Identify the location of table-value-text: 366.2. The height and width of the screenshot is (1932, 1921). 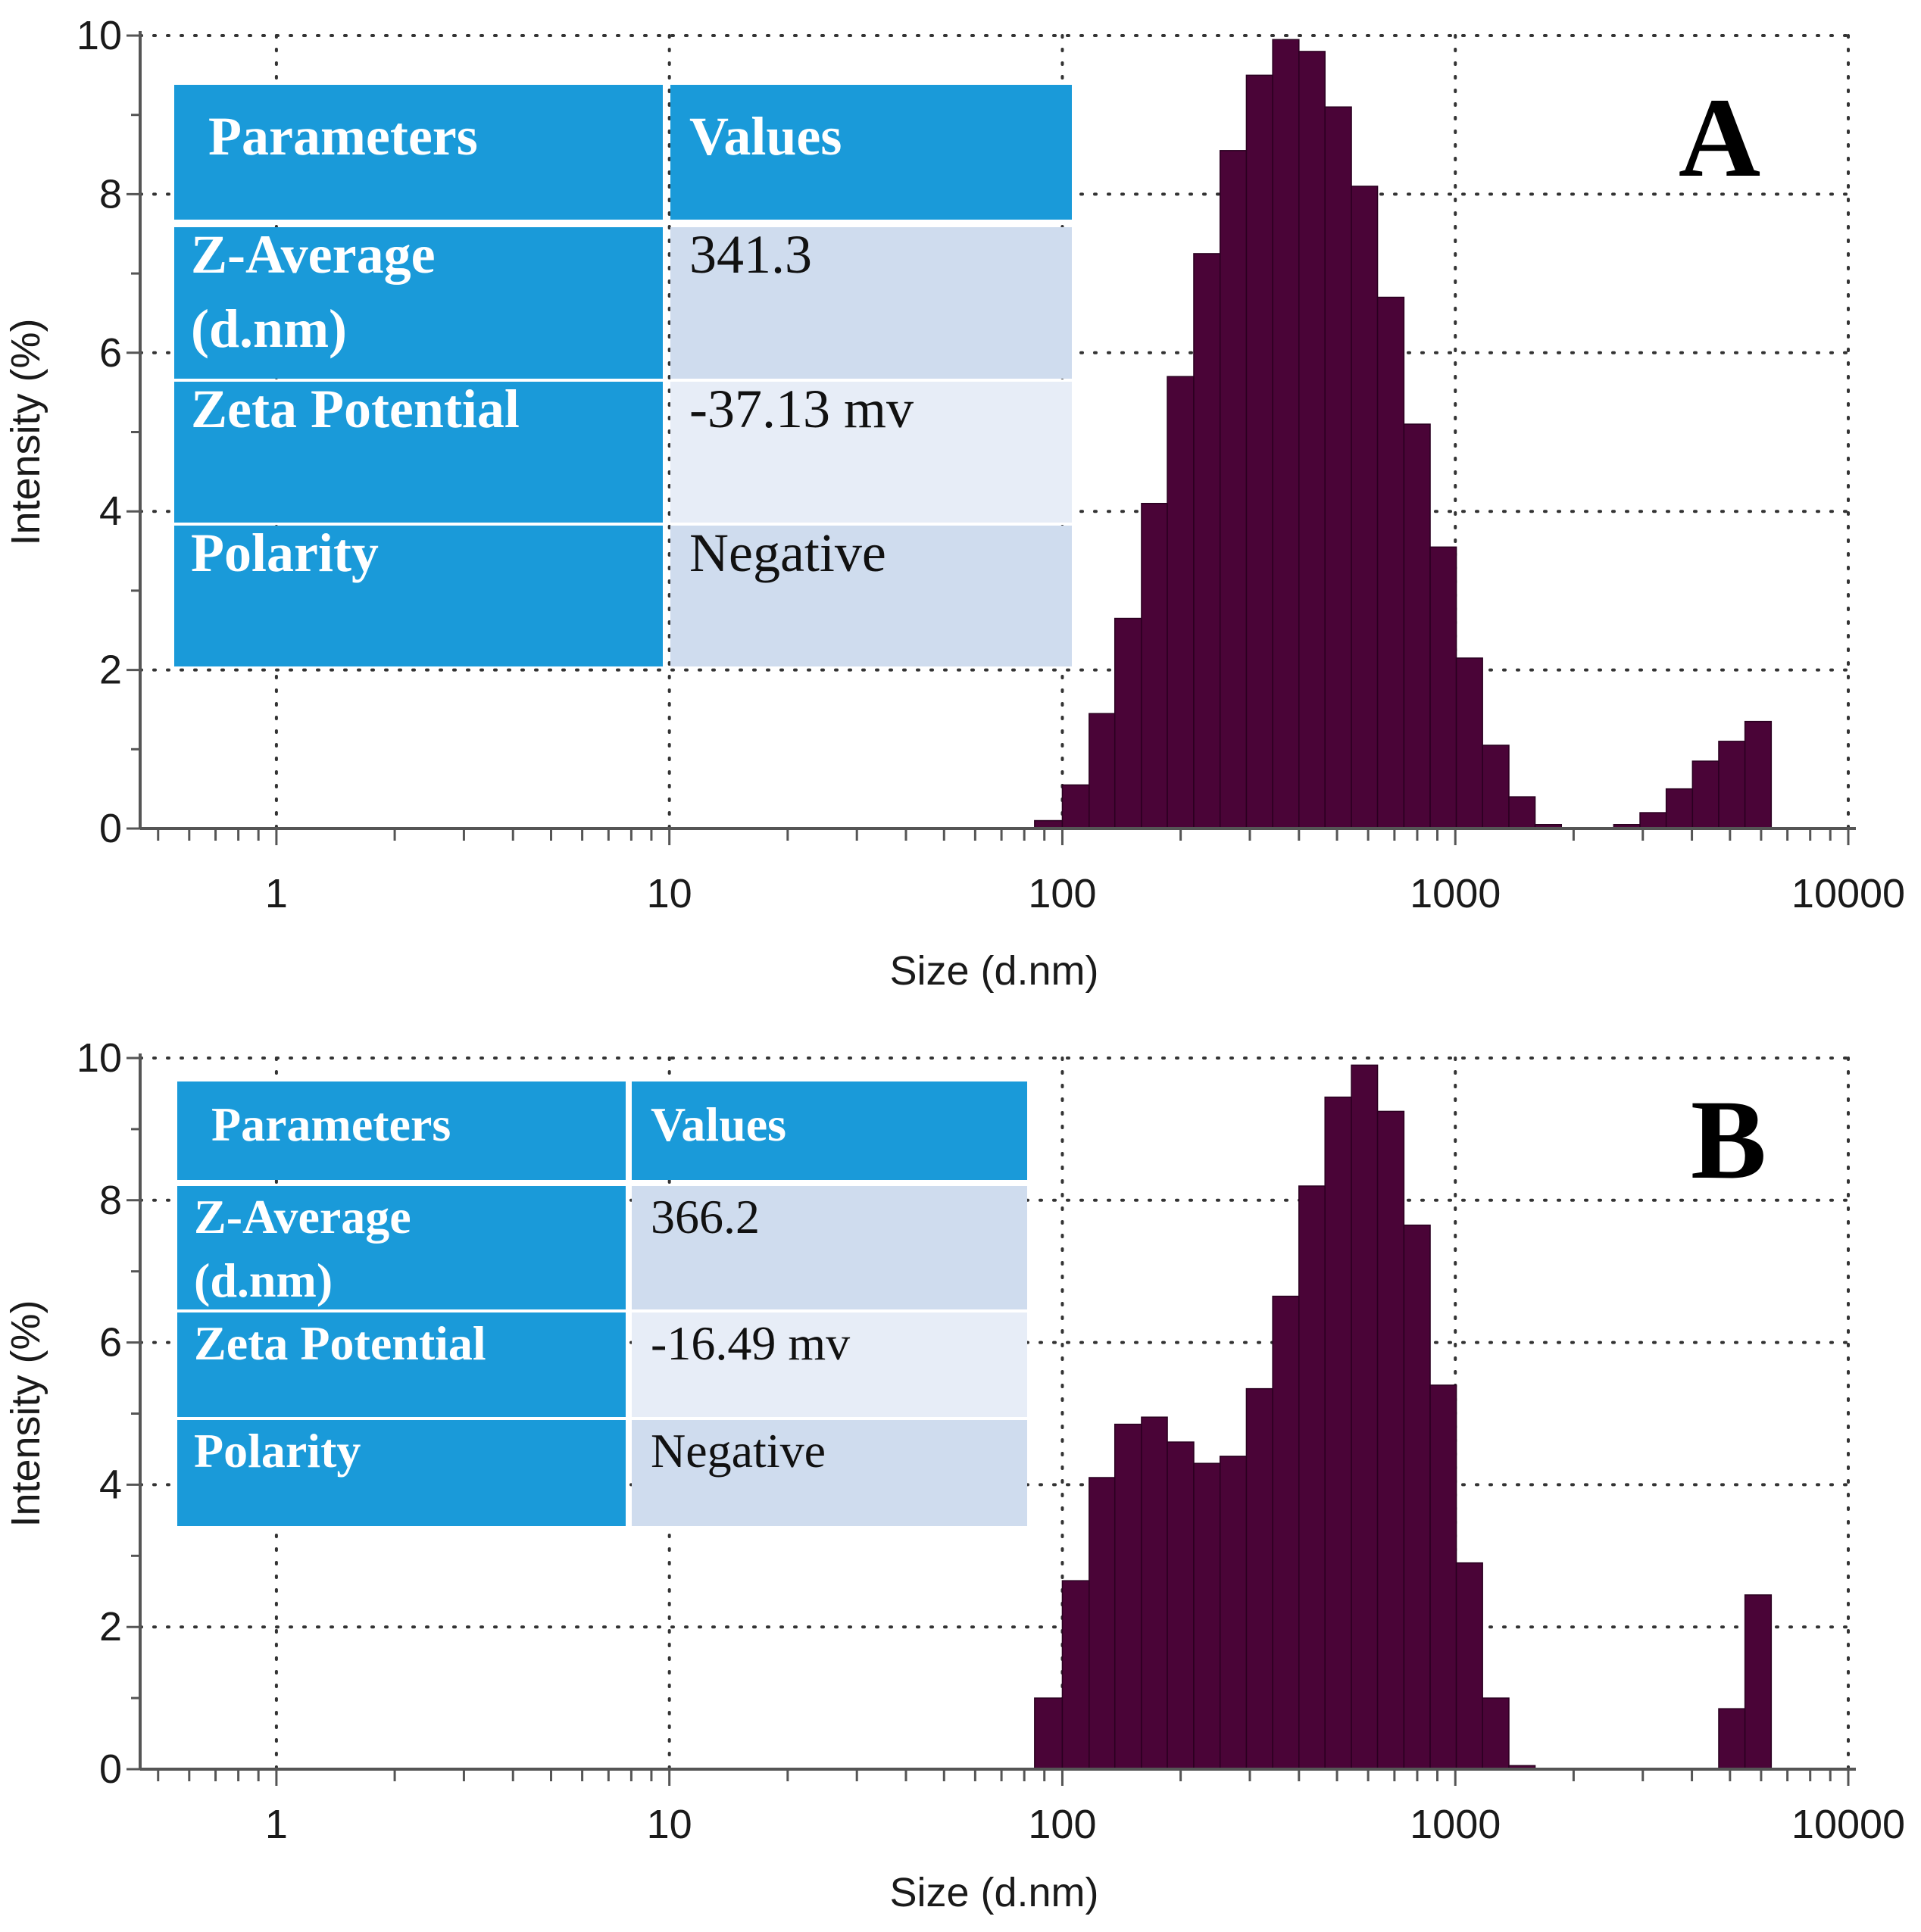
(705, 1217).